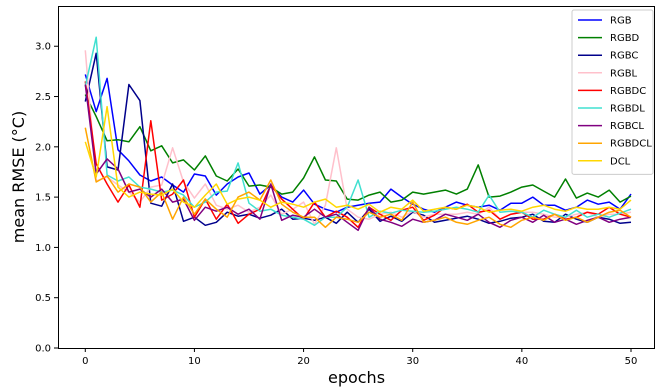 The image size is (655, 387). I want to click on x-tick-label: 50, so click(631, 361).